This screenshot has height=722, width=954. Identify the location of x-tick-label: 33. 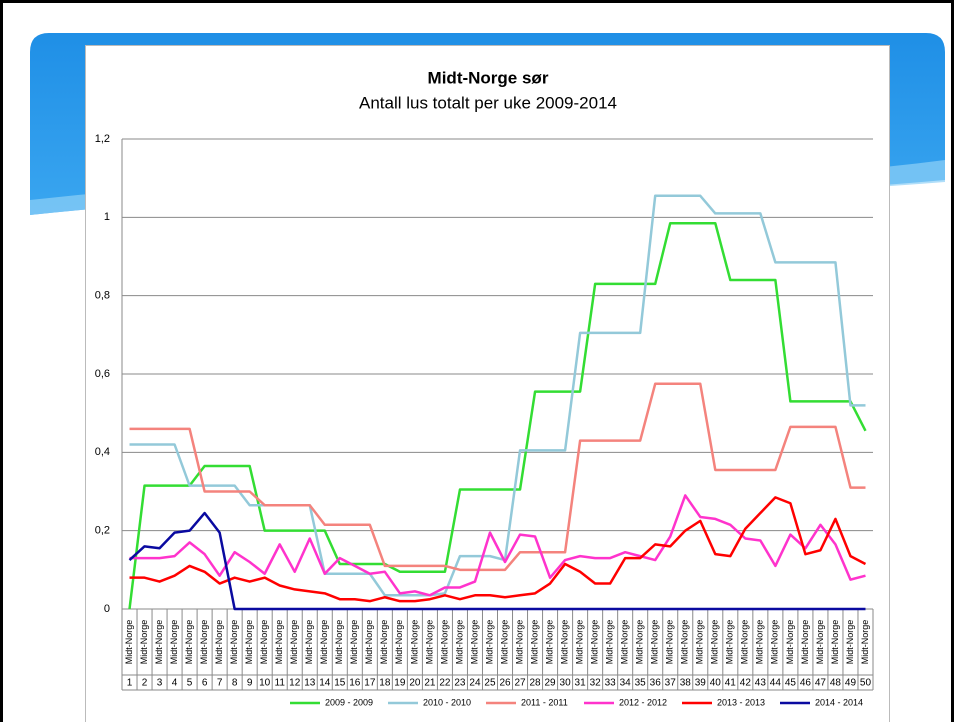
(611, 683).